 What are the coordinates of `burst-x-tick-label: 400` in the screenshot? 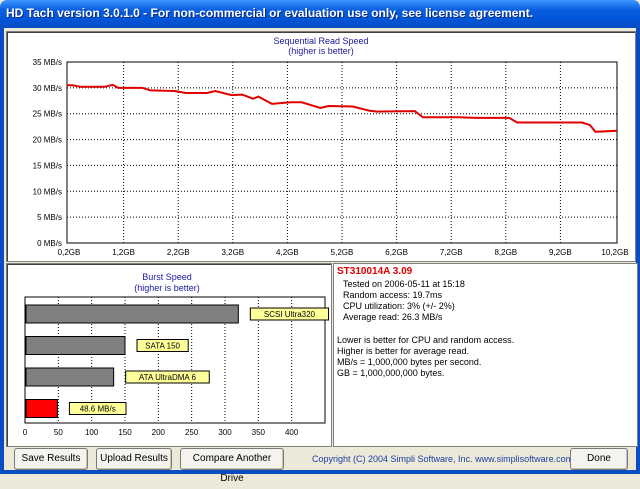 It's located at (292, 432).